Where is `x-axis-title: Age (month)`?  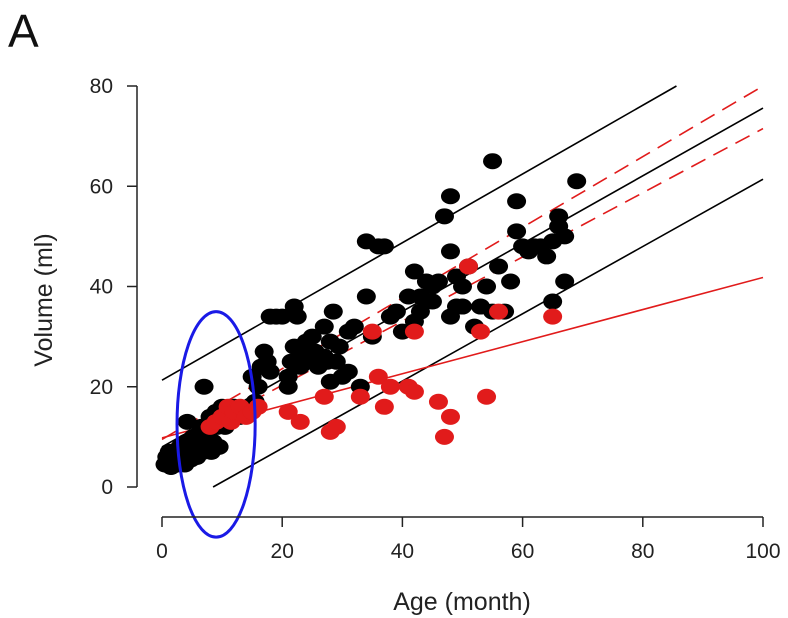 x-axis-title: Age (month) is located at coordinates (462, 602).